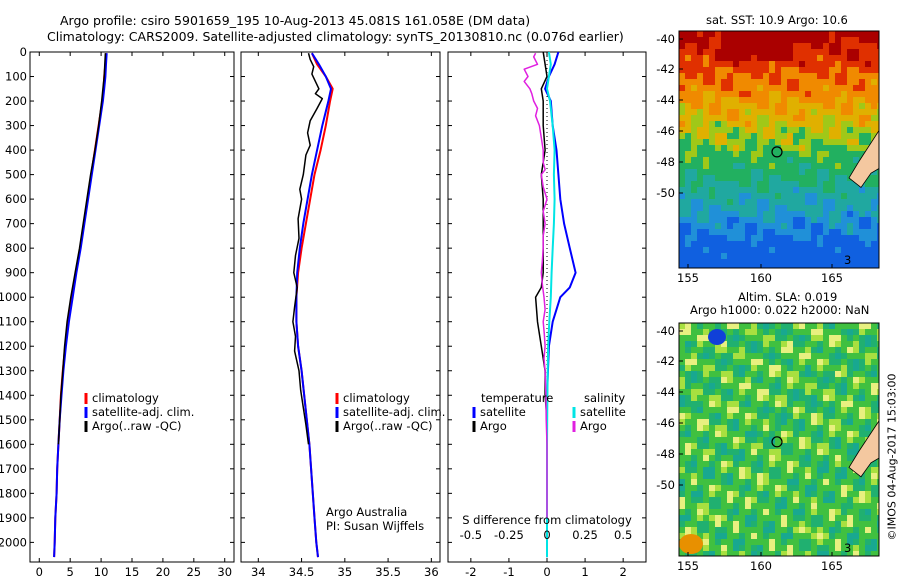 This screenshot has height=580, width=900. Describe the element at coordinates (16, 199) in the screenshot. I see `y-tick-label: 600` at that location.